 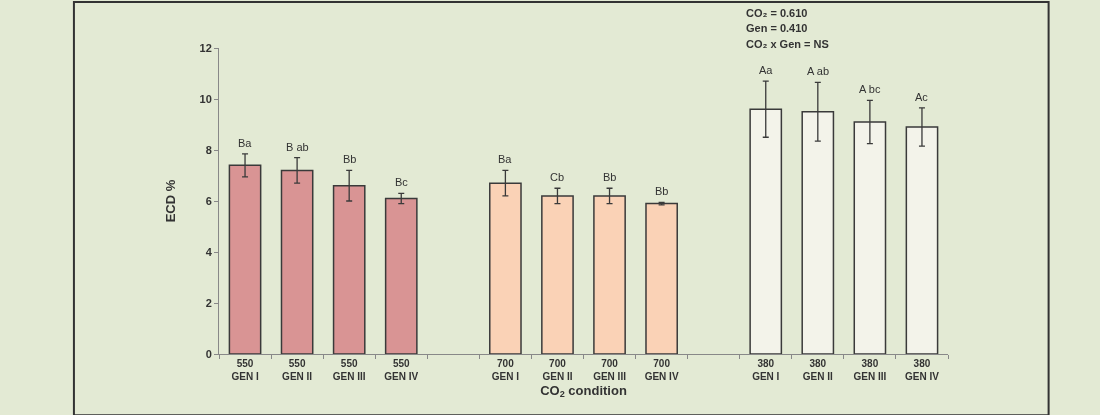 I want to click on y-tick-label: 8, so click(x=208, y=149).